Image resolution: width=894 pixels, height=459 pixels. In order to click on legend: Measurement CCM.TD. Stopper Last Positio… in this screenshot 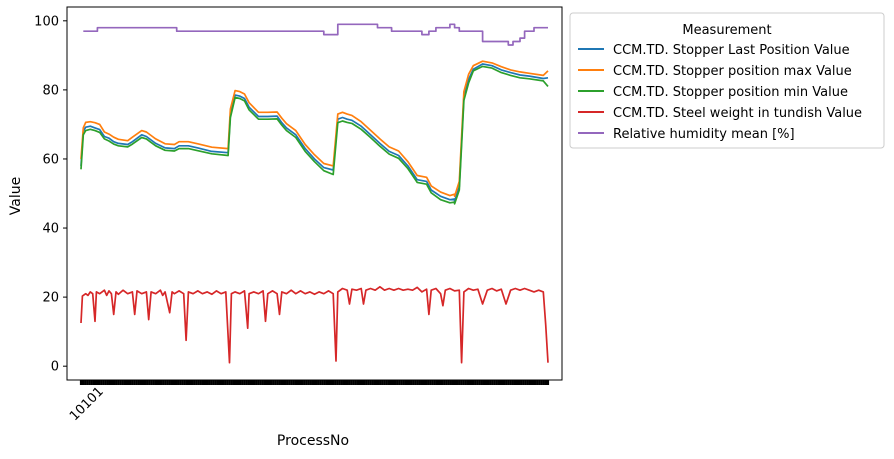, I will do `click(727, 80)`.